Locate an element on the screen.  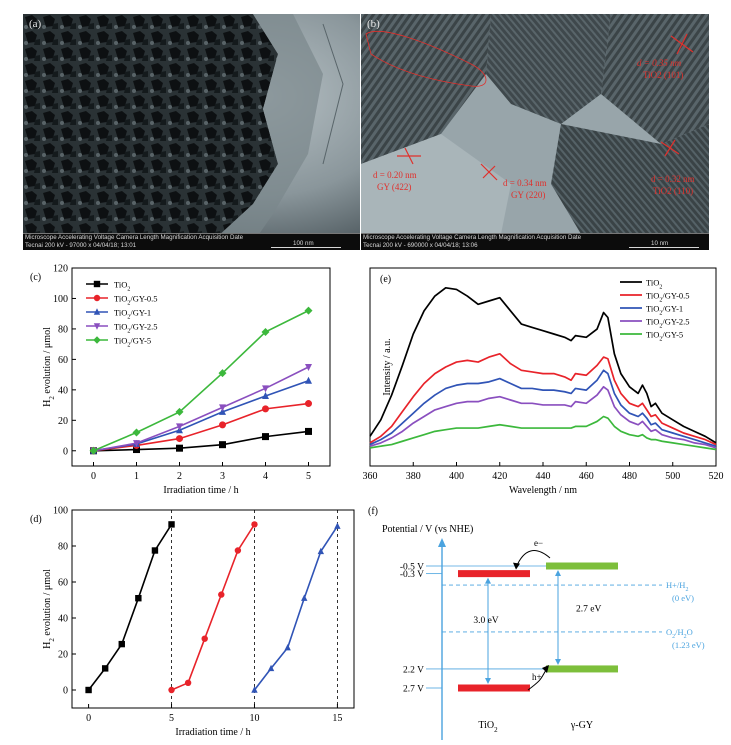
legend-label: TiO2/GY-1 is located at coordinates (664, 310).